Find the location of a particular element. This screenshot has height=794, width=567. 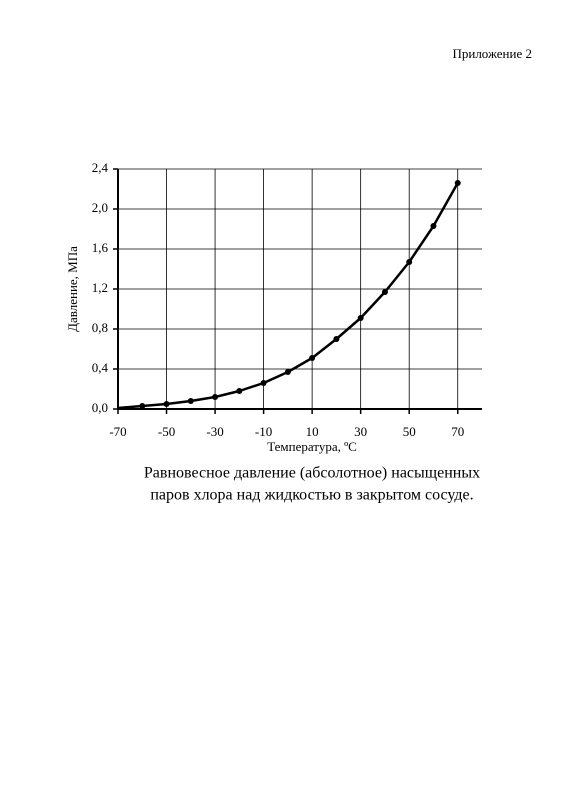

x-axis-label: Температура, ºC is located at coordinates (312, 446).